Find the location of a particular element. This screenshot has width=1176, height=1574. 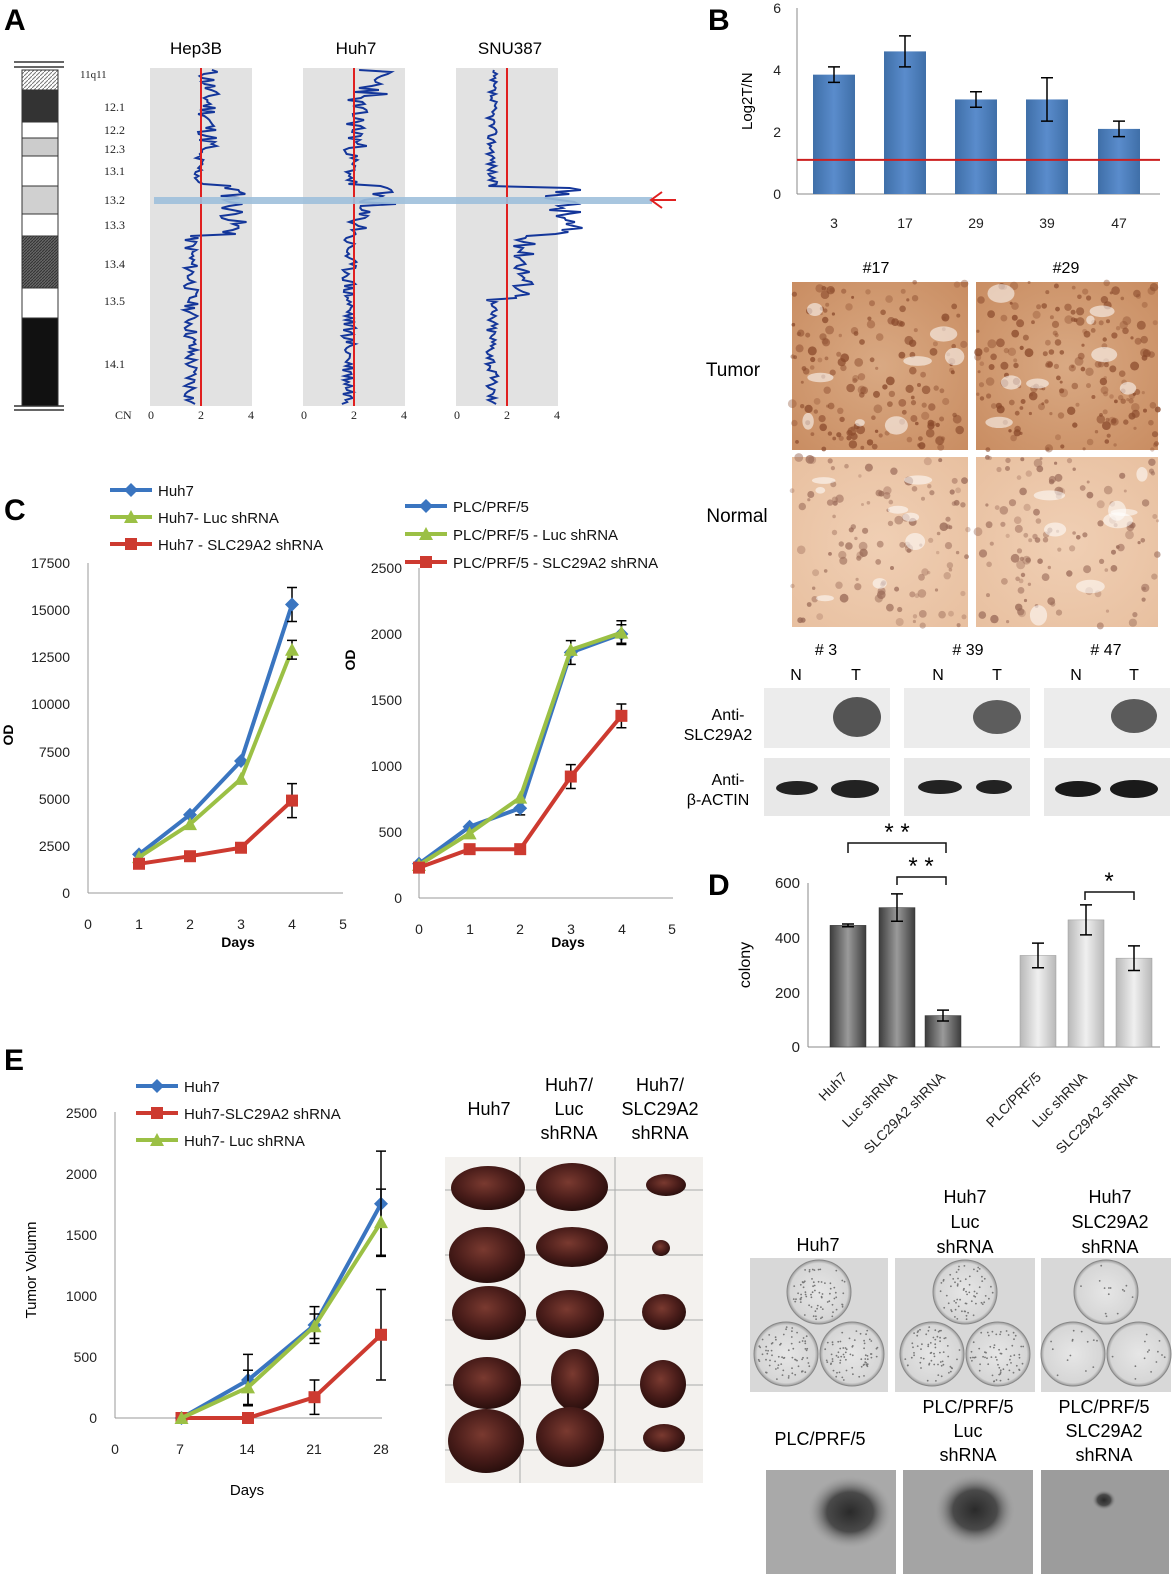

x-axis-title: Days is located at coordinates (568, 942).